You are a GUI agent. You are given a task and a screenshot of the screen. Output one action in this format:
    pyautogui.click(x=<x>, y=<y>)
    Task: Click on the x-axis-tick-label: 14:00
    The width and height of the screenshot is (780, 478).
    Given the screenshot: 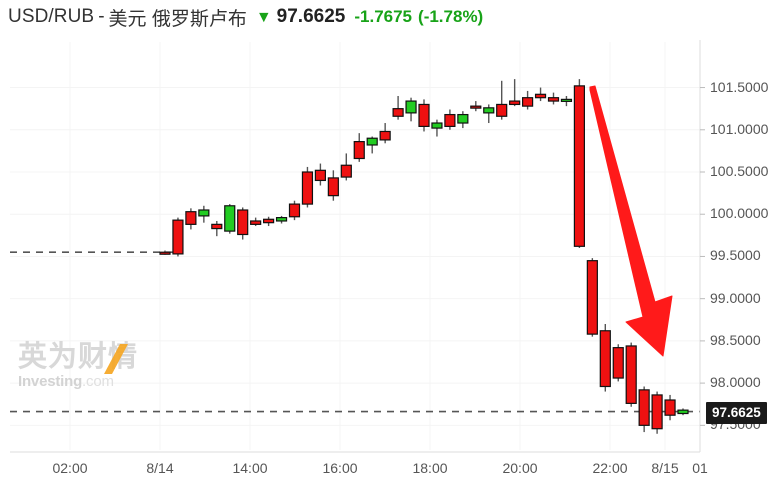 What is the action you would take?
    pyautogui.click(x=250, y=468)
    